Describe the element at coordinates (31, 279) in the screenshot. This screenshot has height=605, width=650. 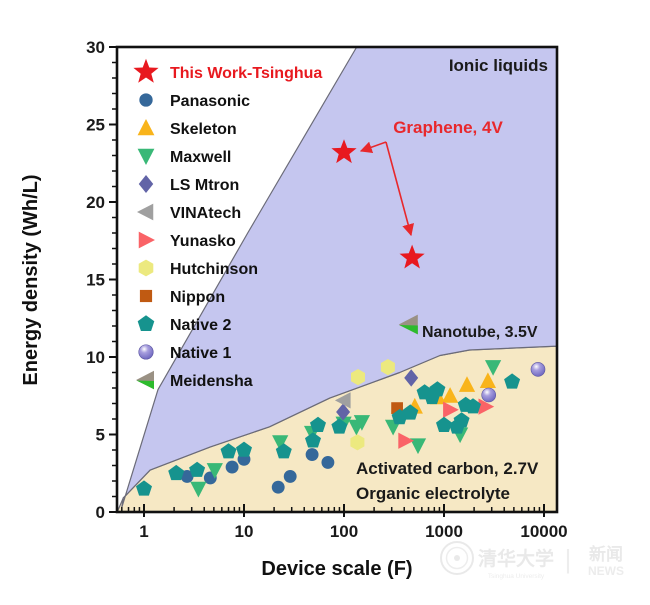
I see `y-axis-title: Energy density (Wh/L)` at that location.